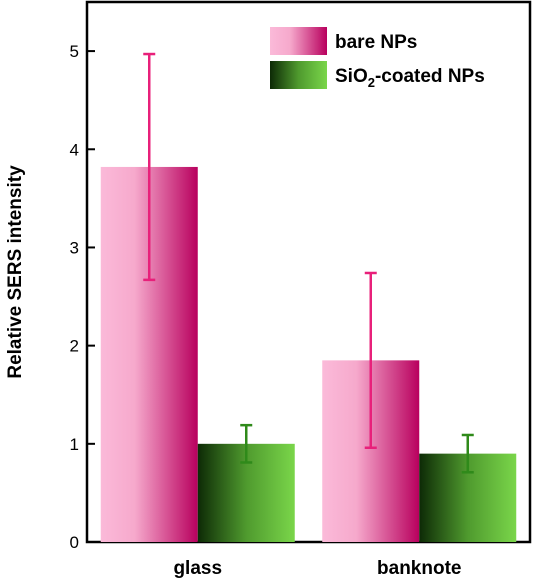  I want to click on legend-swatch-bare-nps, so click(298, 41).